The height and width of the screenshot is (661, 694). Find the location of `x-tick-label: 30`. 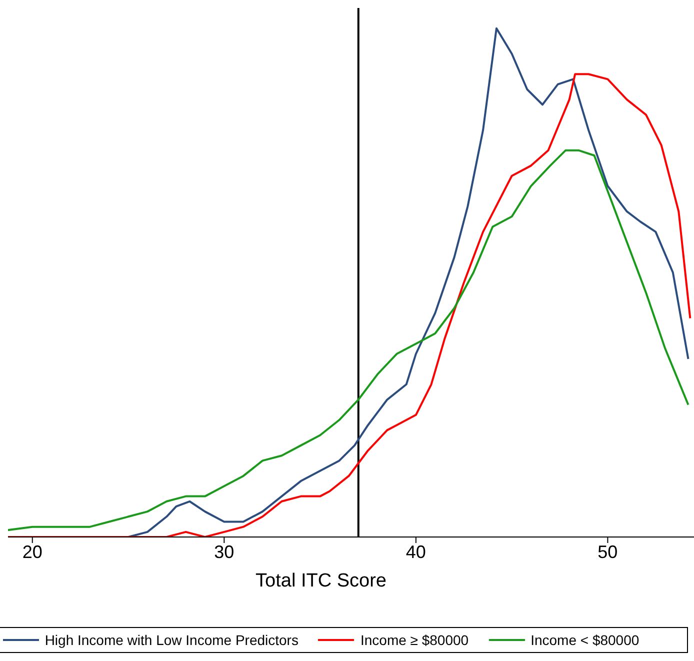

x-tick-label: 30 is located at coordinates (224, 552).